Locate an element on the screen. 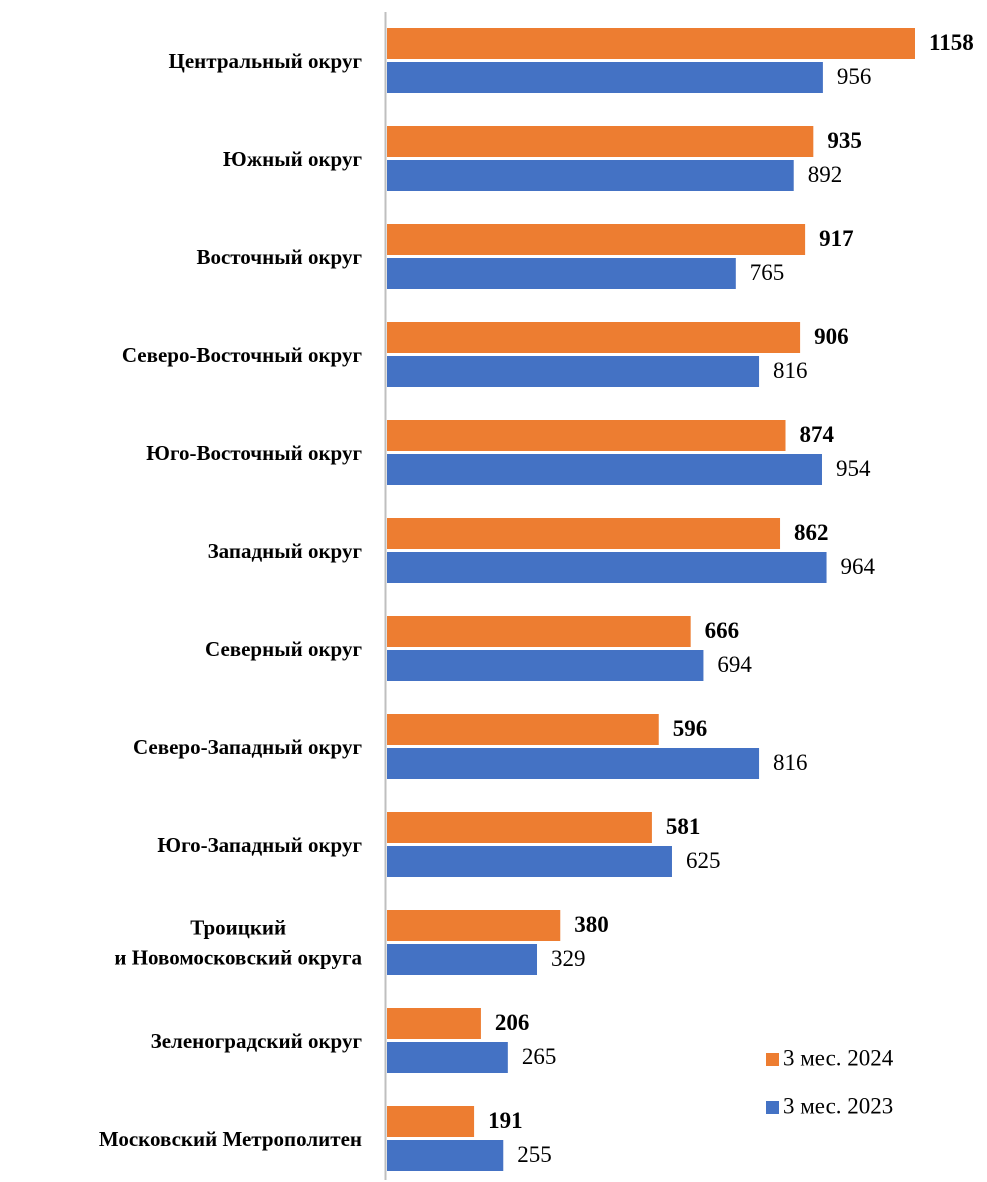 This screenshot has width=987, height=1182. category-label: Западный округ is located at coordinates (284, 550).